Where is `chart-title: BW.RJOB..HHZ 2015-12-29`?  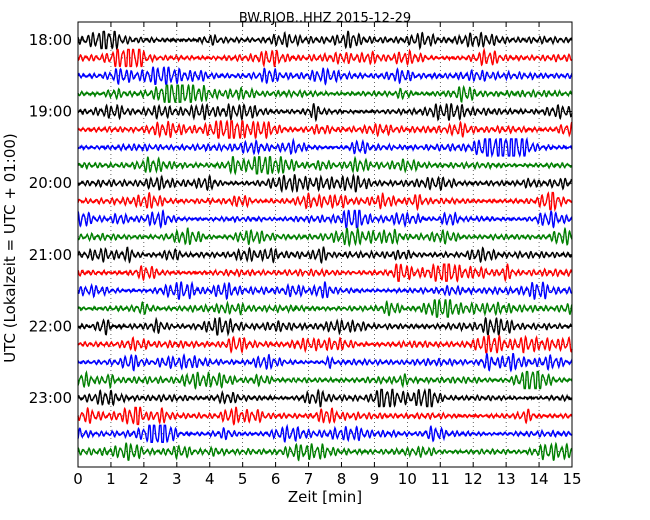 chart-title: BW.RJOB..HHZ 2015-12-29 is located at coordinates (325, 18).